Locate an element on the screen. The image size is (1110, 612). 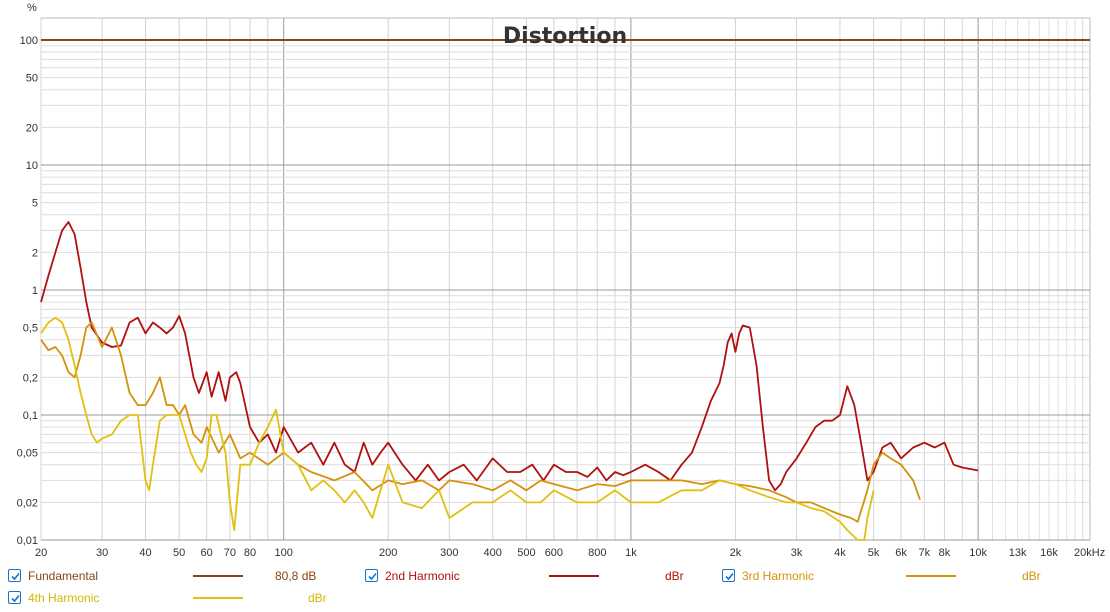
y-tick-label: 50 is located at coordinates (32, 79).